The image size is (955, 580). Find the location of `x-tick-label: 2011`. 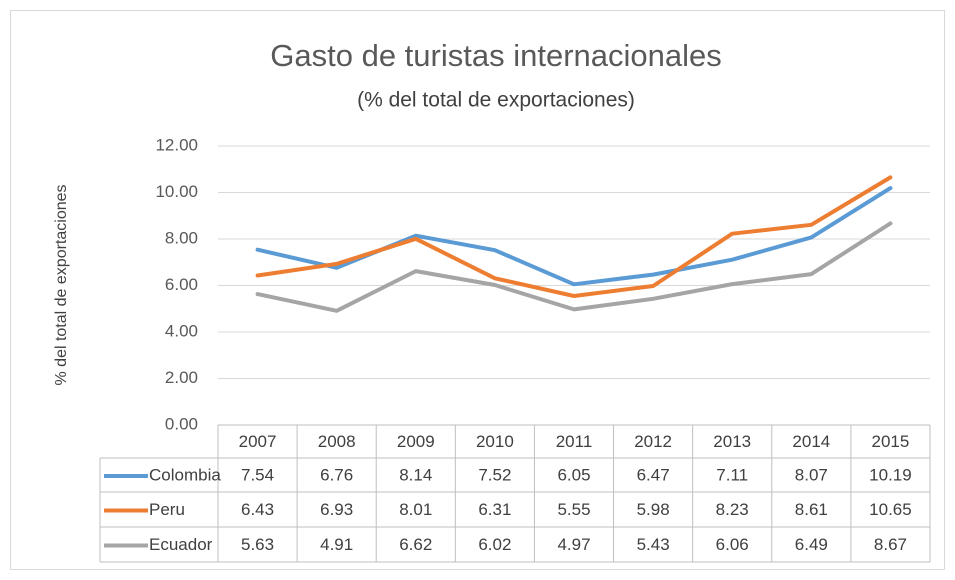

x-tick-label: 2011 is located at coordinates (574, 441).